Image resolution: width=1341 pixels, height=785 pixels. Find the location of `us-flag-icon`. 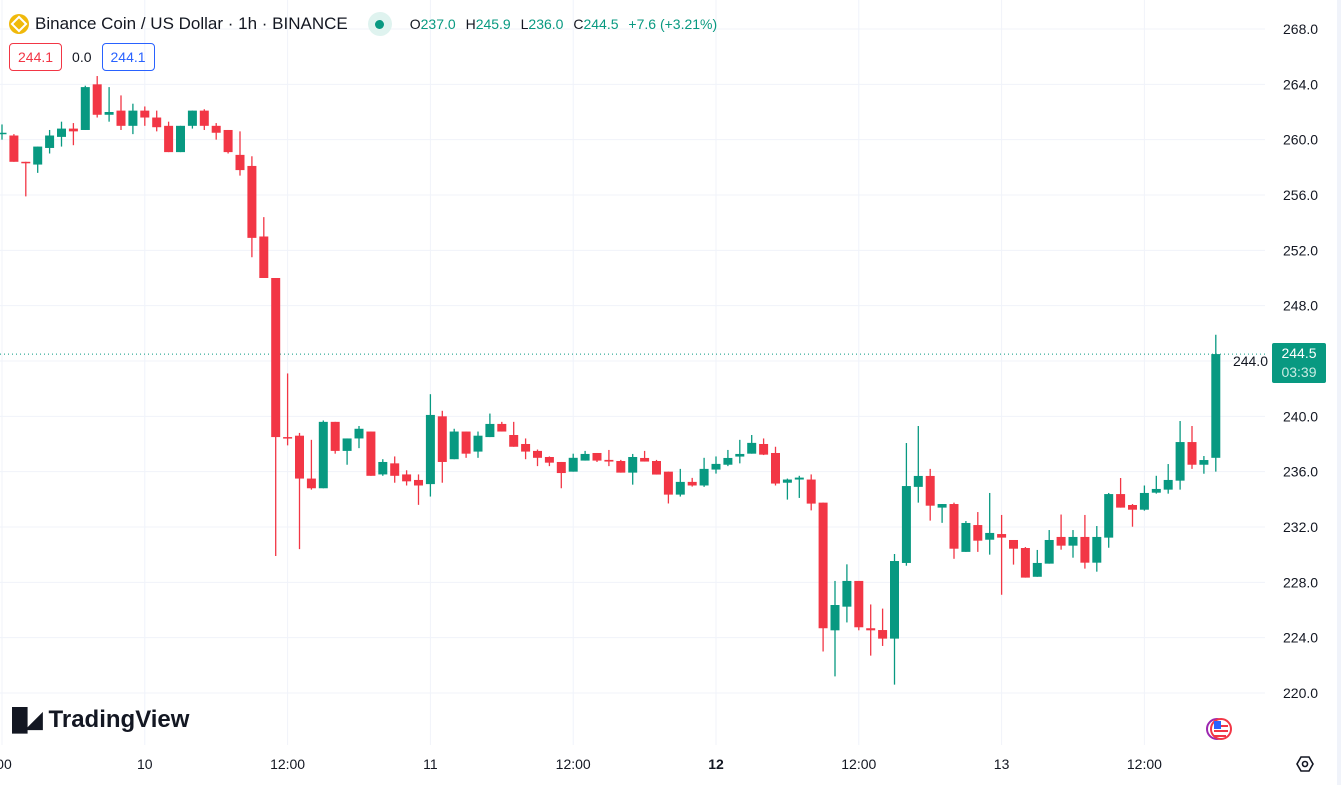

us-flag-icon is located at coordinates (1219, 729).